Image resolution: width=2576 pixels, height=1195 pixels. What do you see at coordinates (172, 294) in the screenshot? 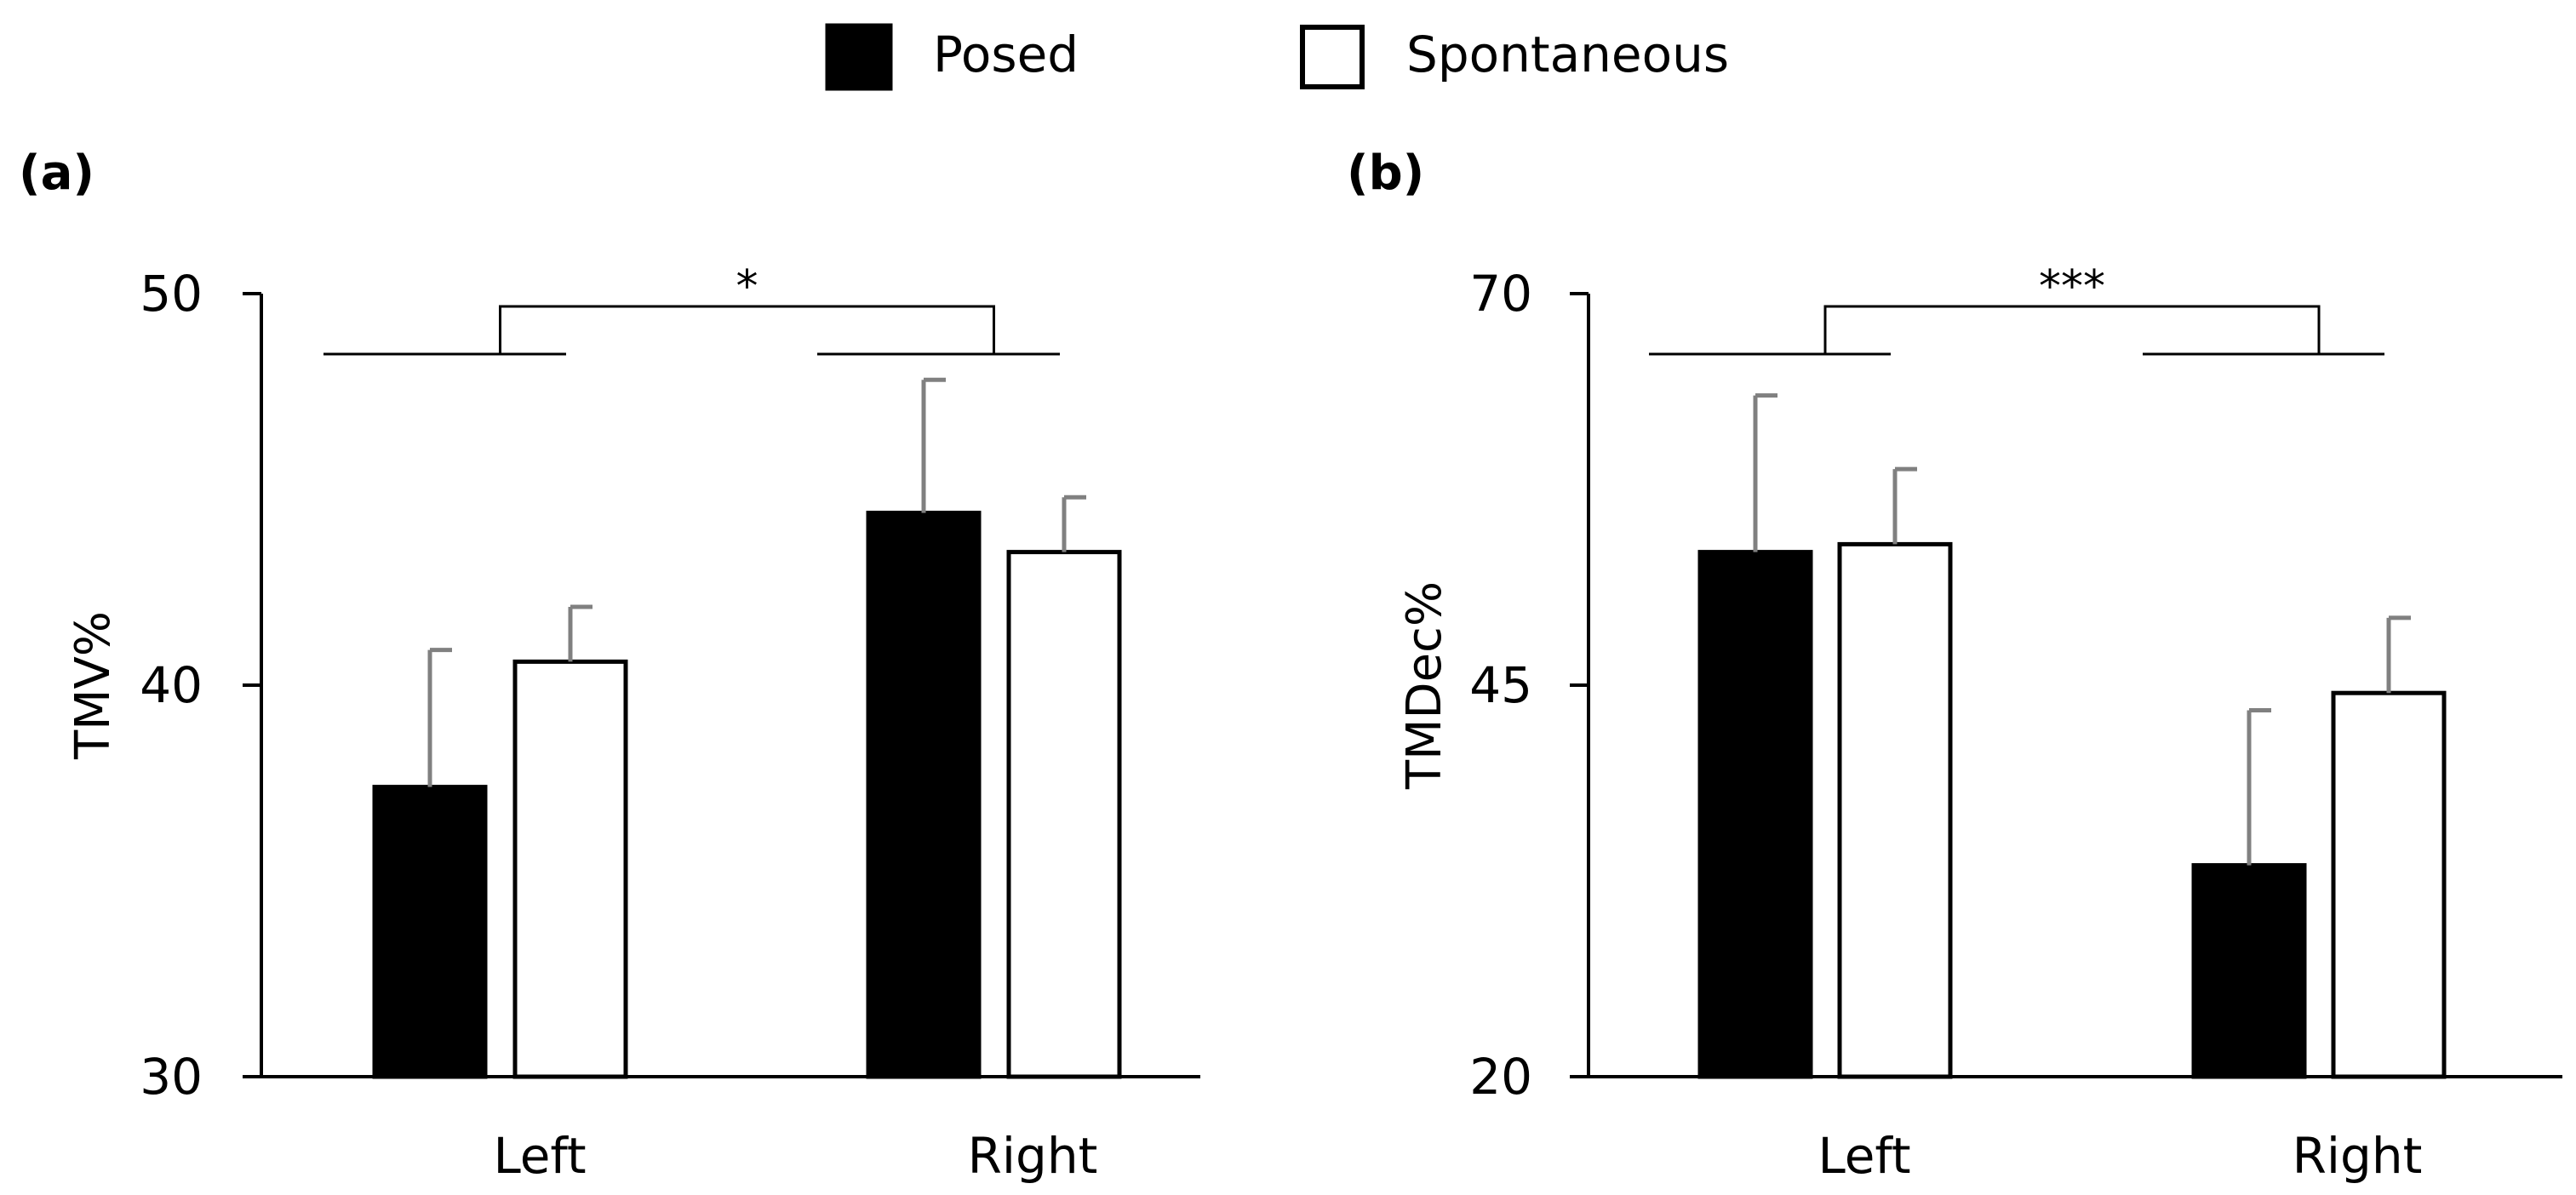
I see `y-tick-label: 50` at bounding box center [172, 294].